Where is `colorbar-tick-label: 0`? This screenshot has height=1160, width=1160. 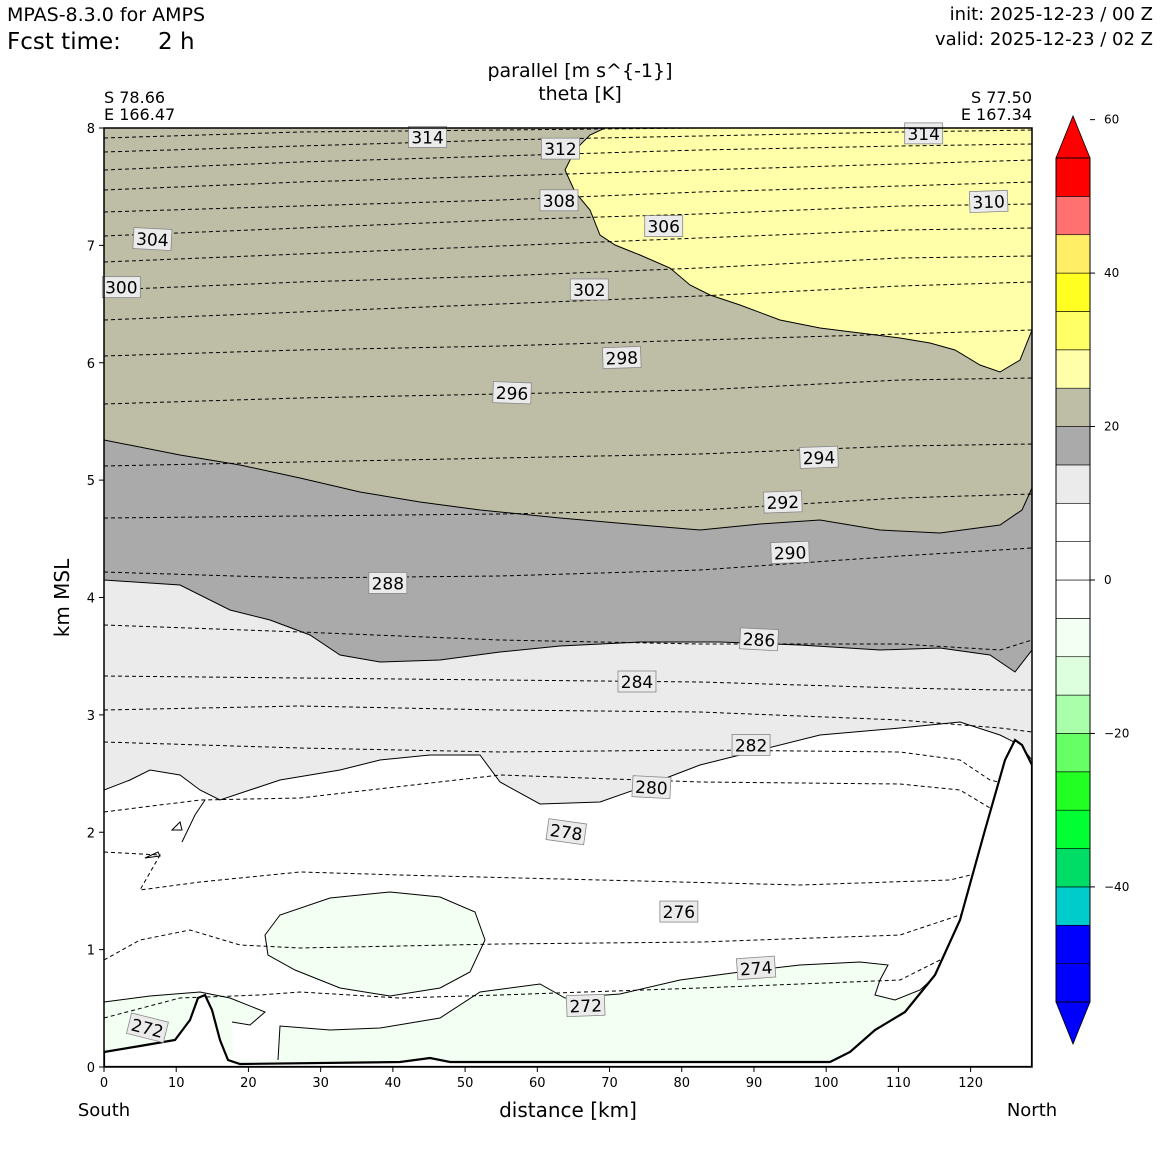
colorbar-tick-label: 0 is located at coordinates (1108, 580).